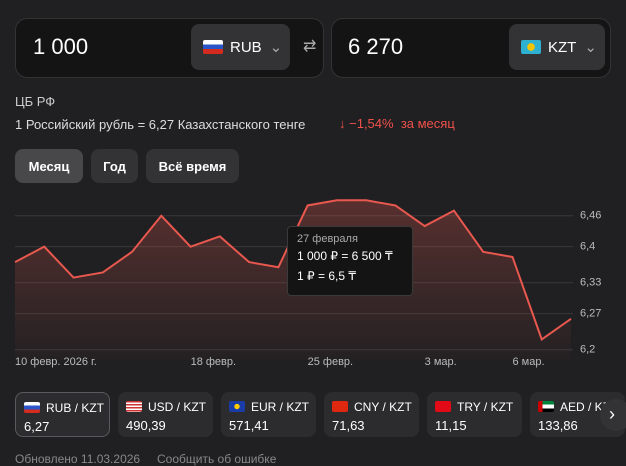  Describe the element at coordinates (383, 407) in the screenshot. I see `pair-name: CNY / KZT` at that location.